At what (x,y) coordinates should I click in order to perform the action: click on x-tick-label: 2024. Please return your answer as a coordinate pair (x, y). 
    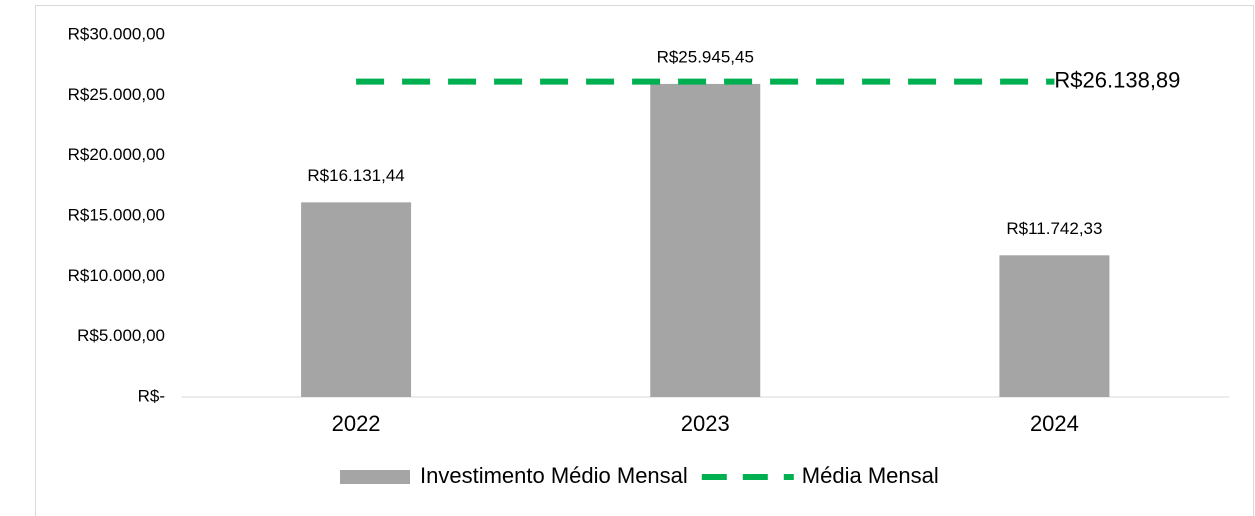
    Looking at the image, I should click on (1054, 423).